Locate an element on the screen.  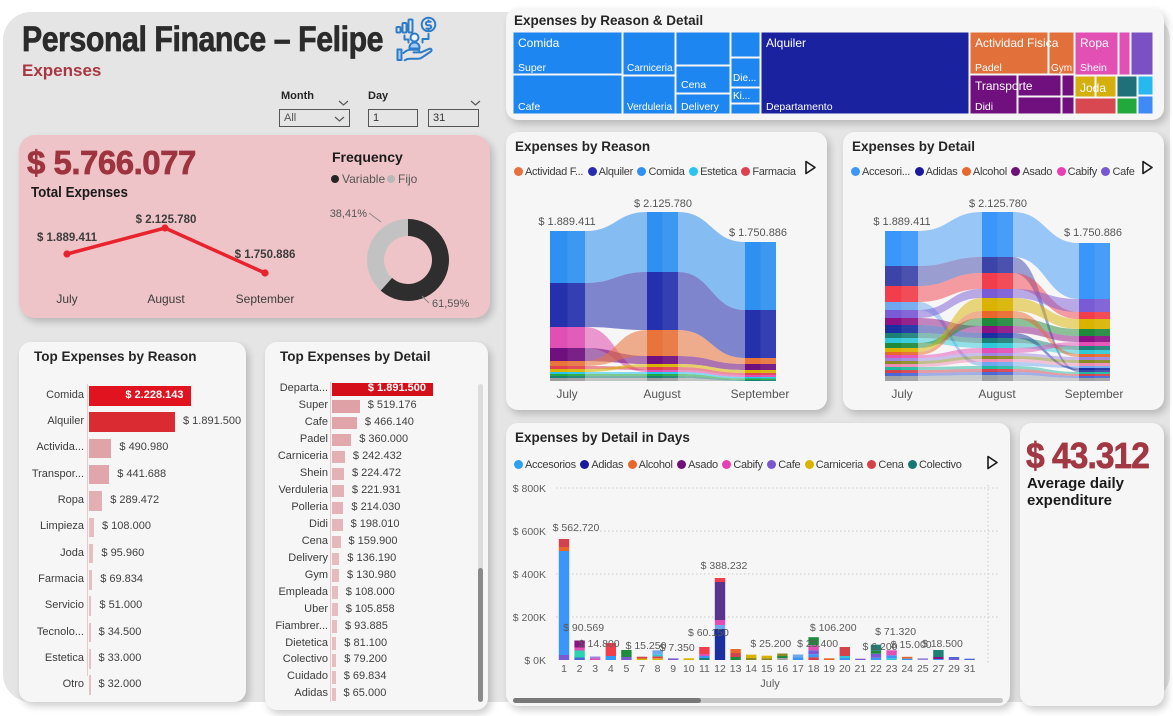
svg-text: Shein is located at coordinates (1093, 68).